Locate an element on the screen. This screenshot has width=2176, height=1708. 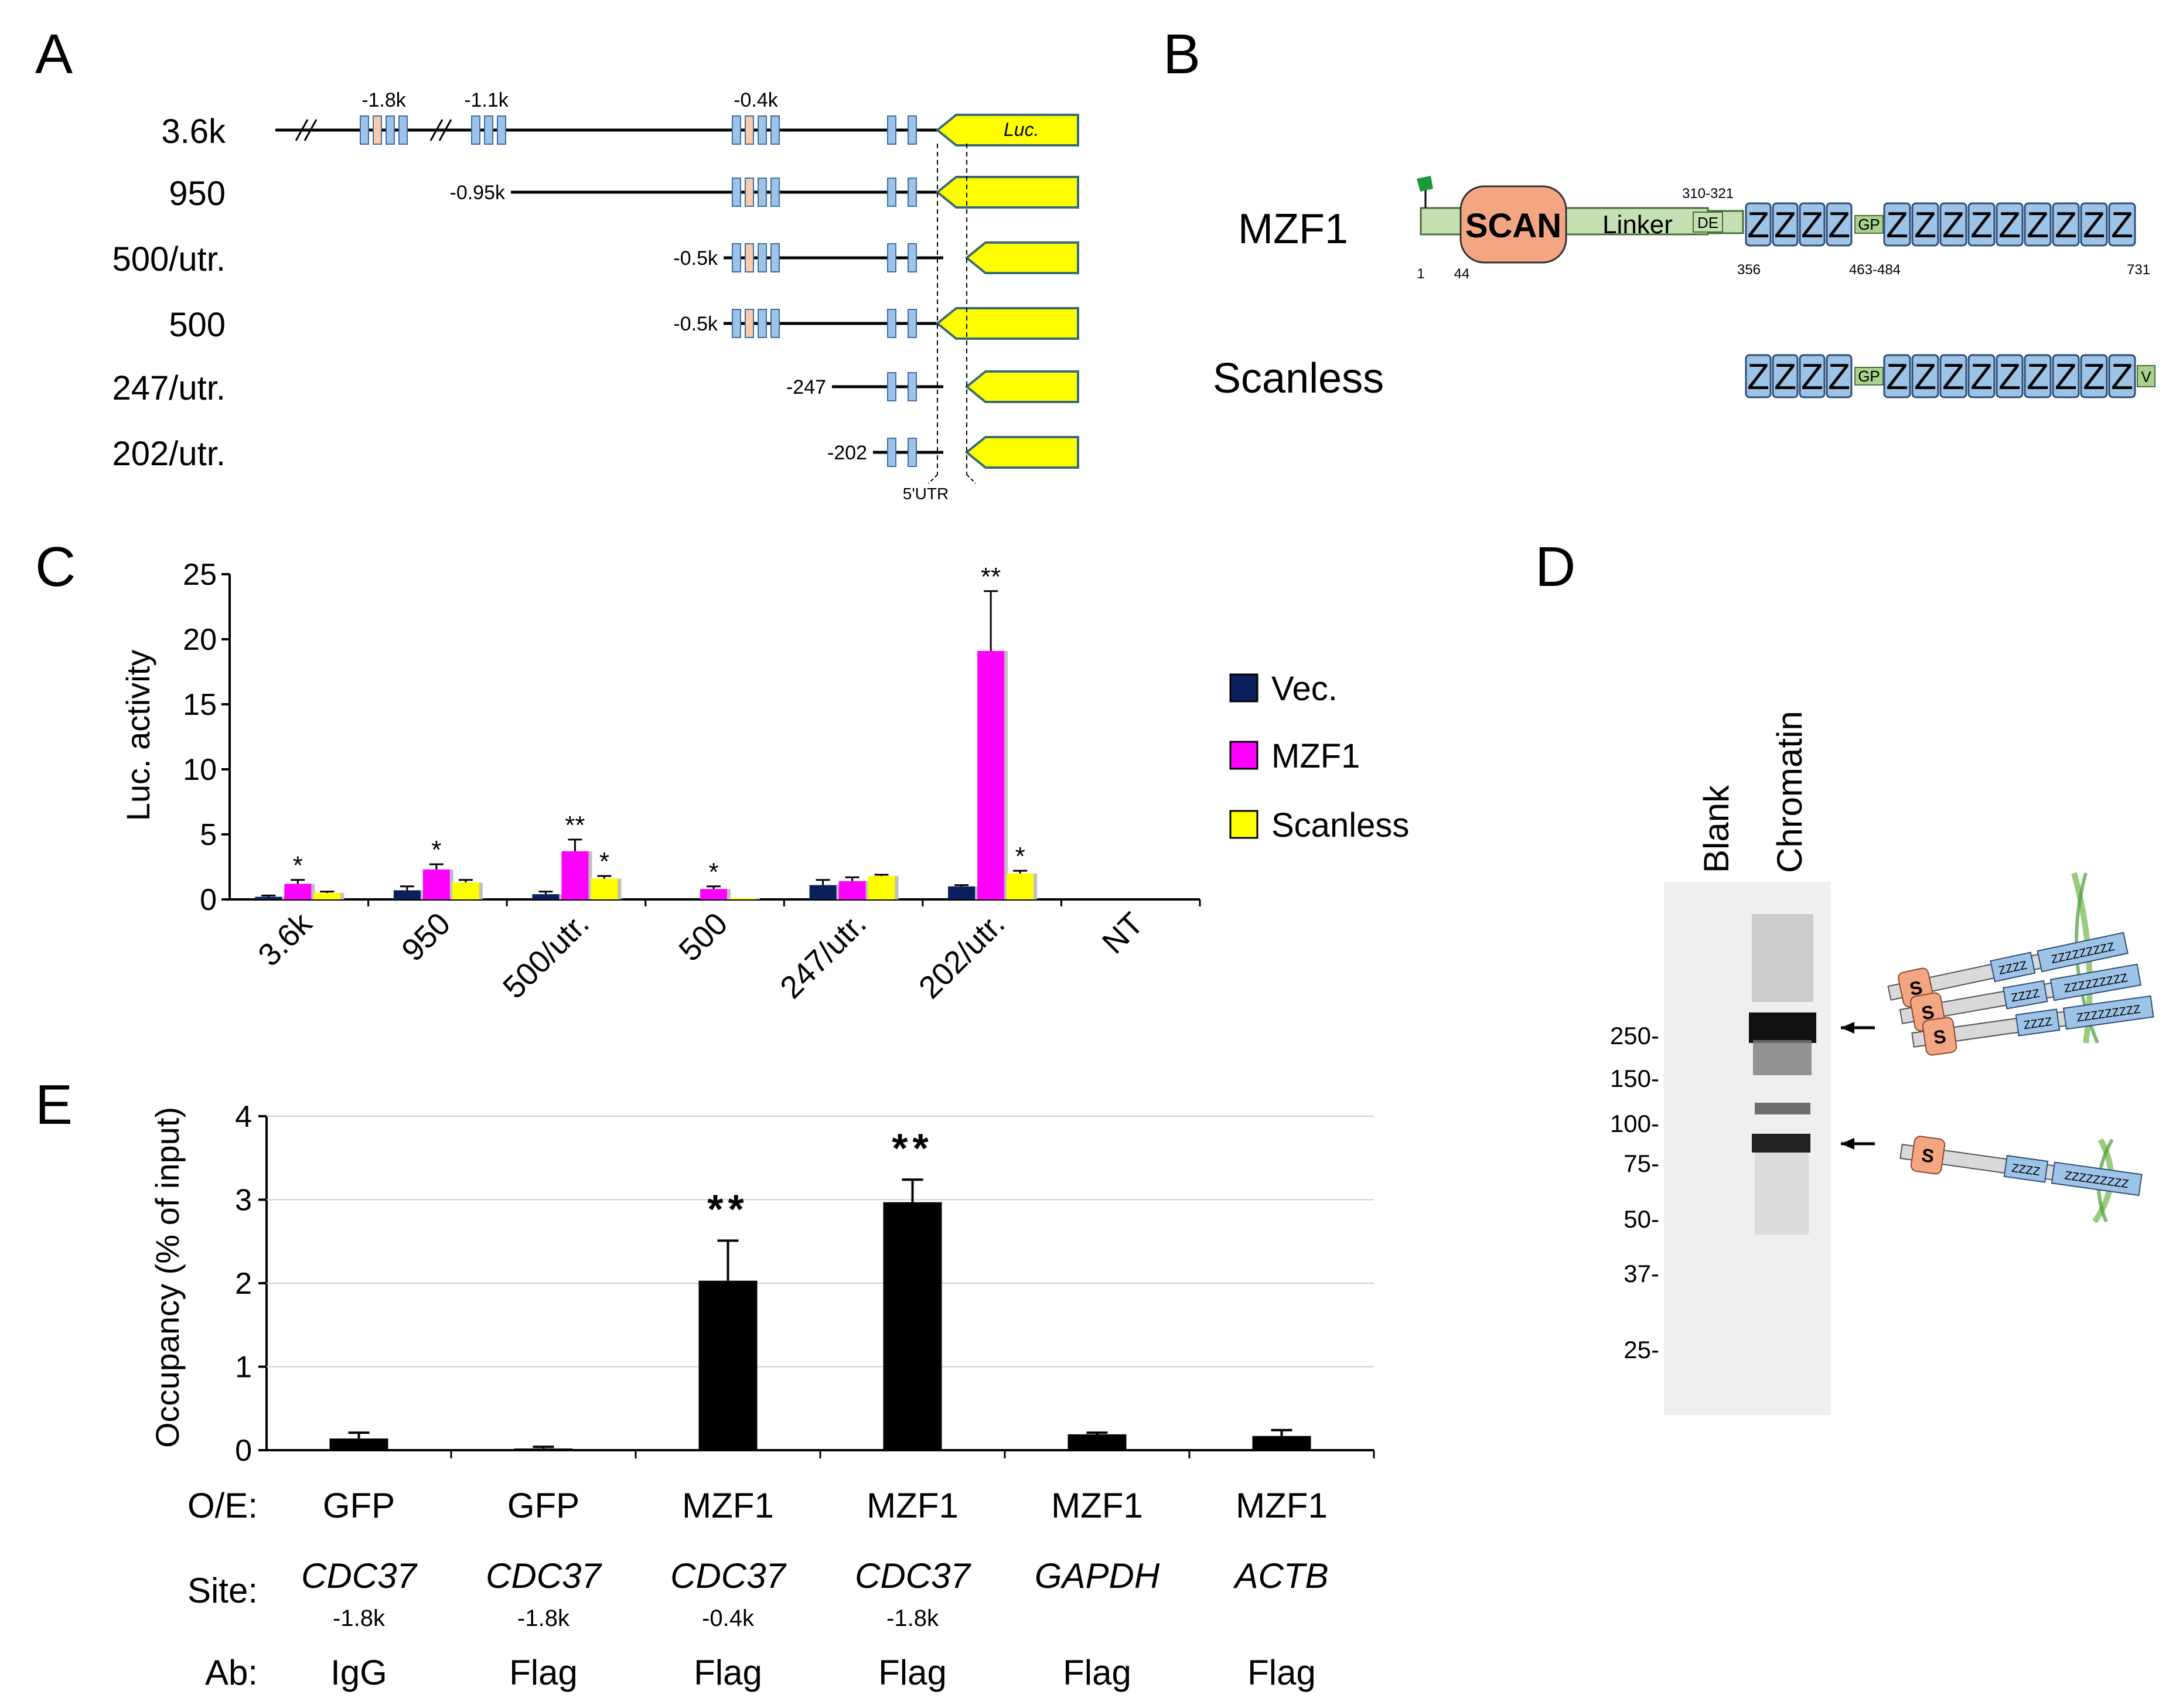
cartoon-protein-3-scan-label: S is located at coordinates (1940, 1037).